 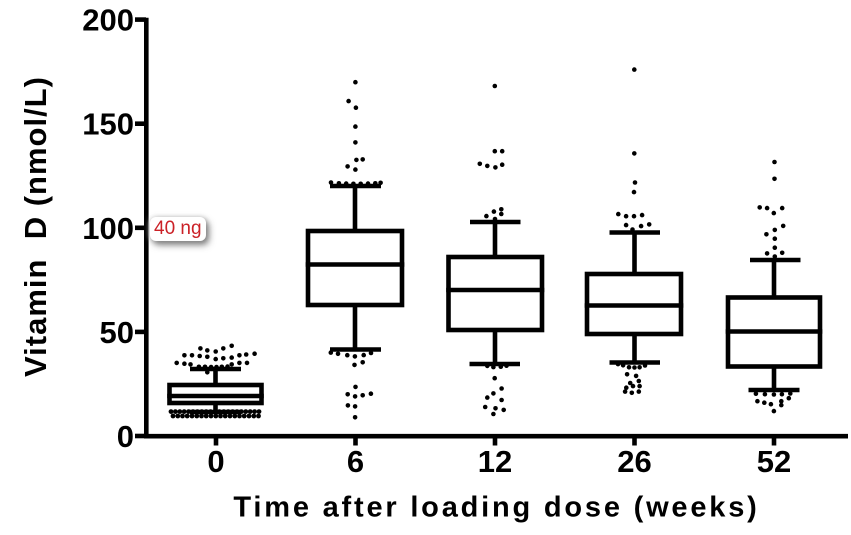 I want to click on svg-text: 100, so click(x=108, y=228).